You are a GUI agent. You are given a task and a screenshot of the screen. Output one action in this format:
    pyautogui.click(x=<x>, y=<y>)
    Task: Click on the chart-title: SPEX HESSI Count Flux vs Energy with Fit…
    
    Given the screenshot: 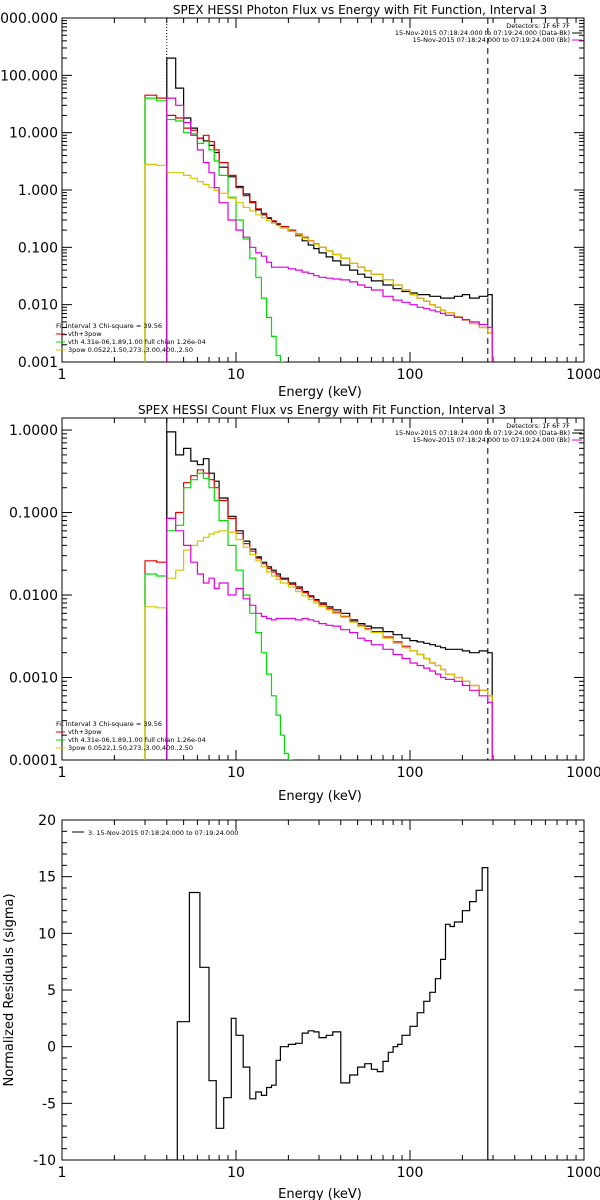 What is the action you would take?
    pyautogui.click(x=322, y=410)
    